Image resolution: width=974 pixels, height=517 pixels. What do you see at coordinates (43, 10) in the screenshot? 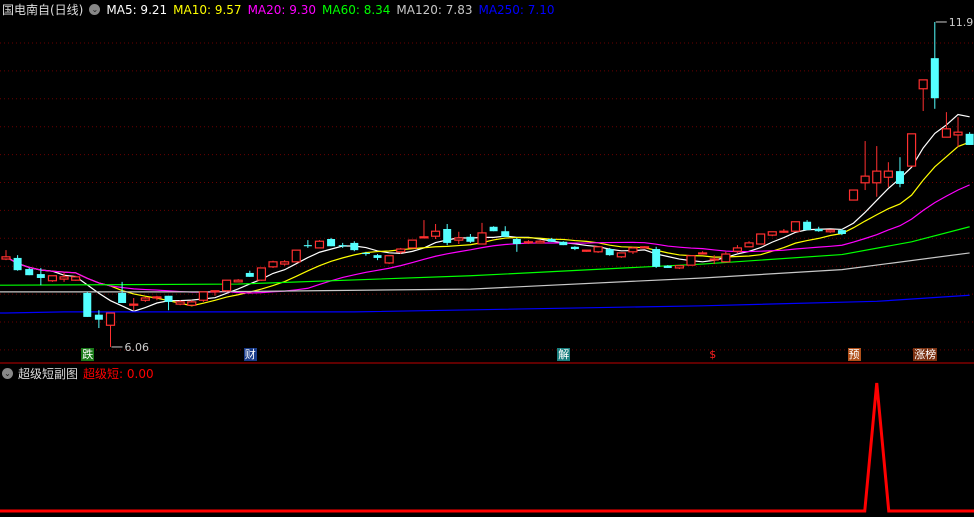
I see `stock-title: 国电南自(日线)` at bounding box center [43, 10].